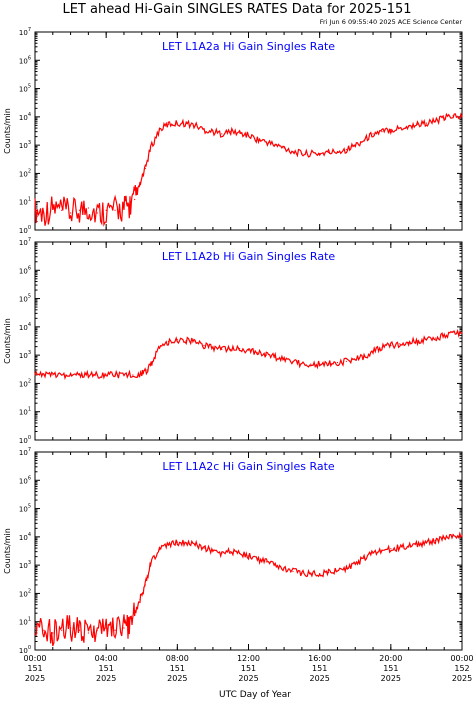  Describe the element at coordinates (106, 658) in the screenshot. I see `x-tick-label-time: 04:00` at that location.